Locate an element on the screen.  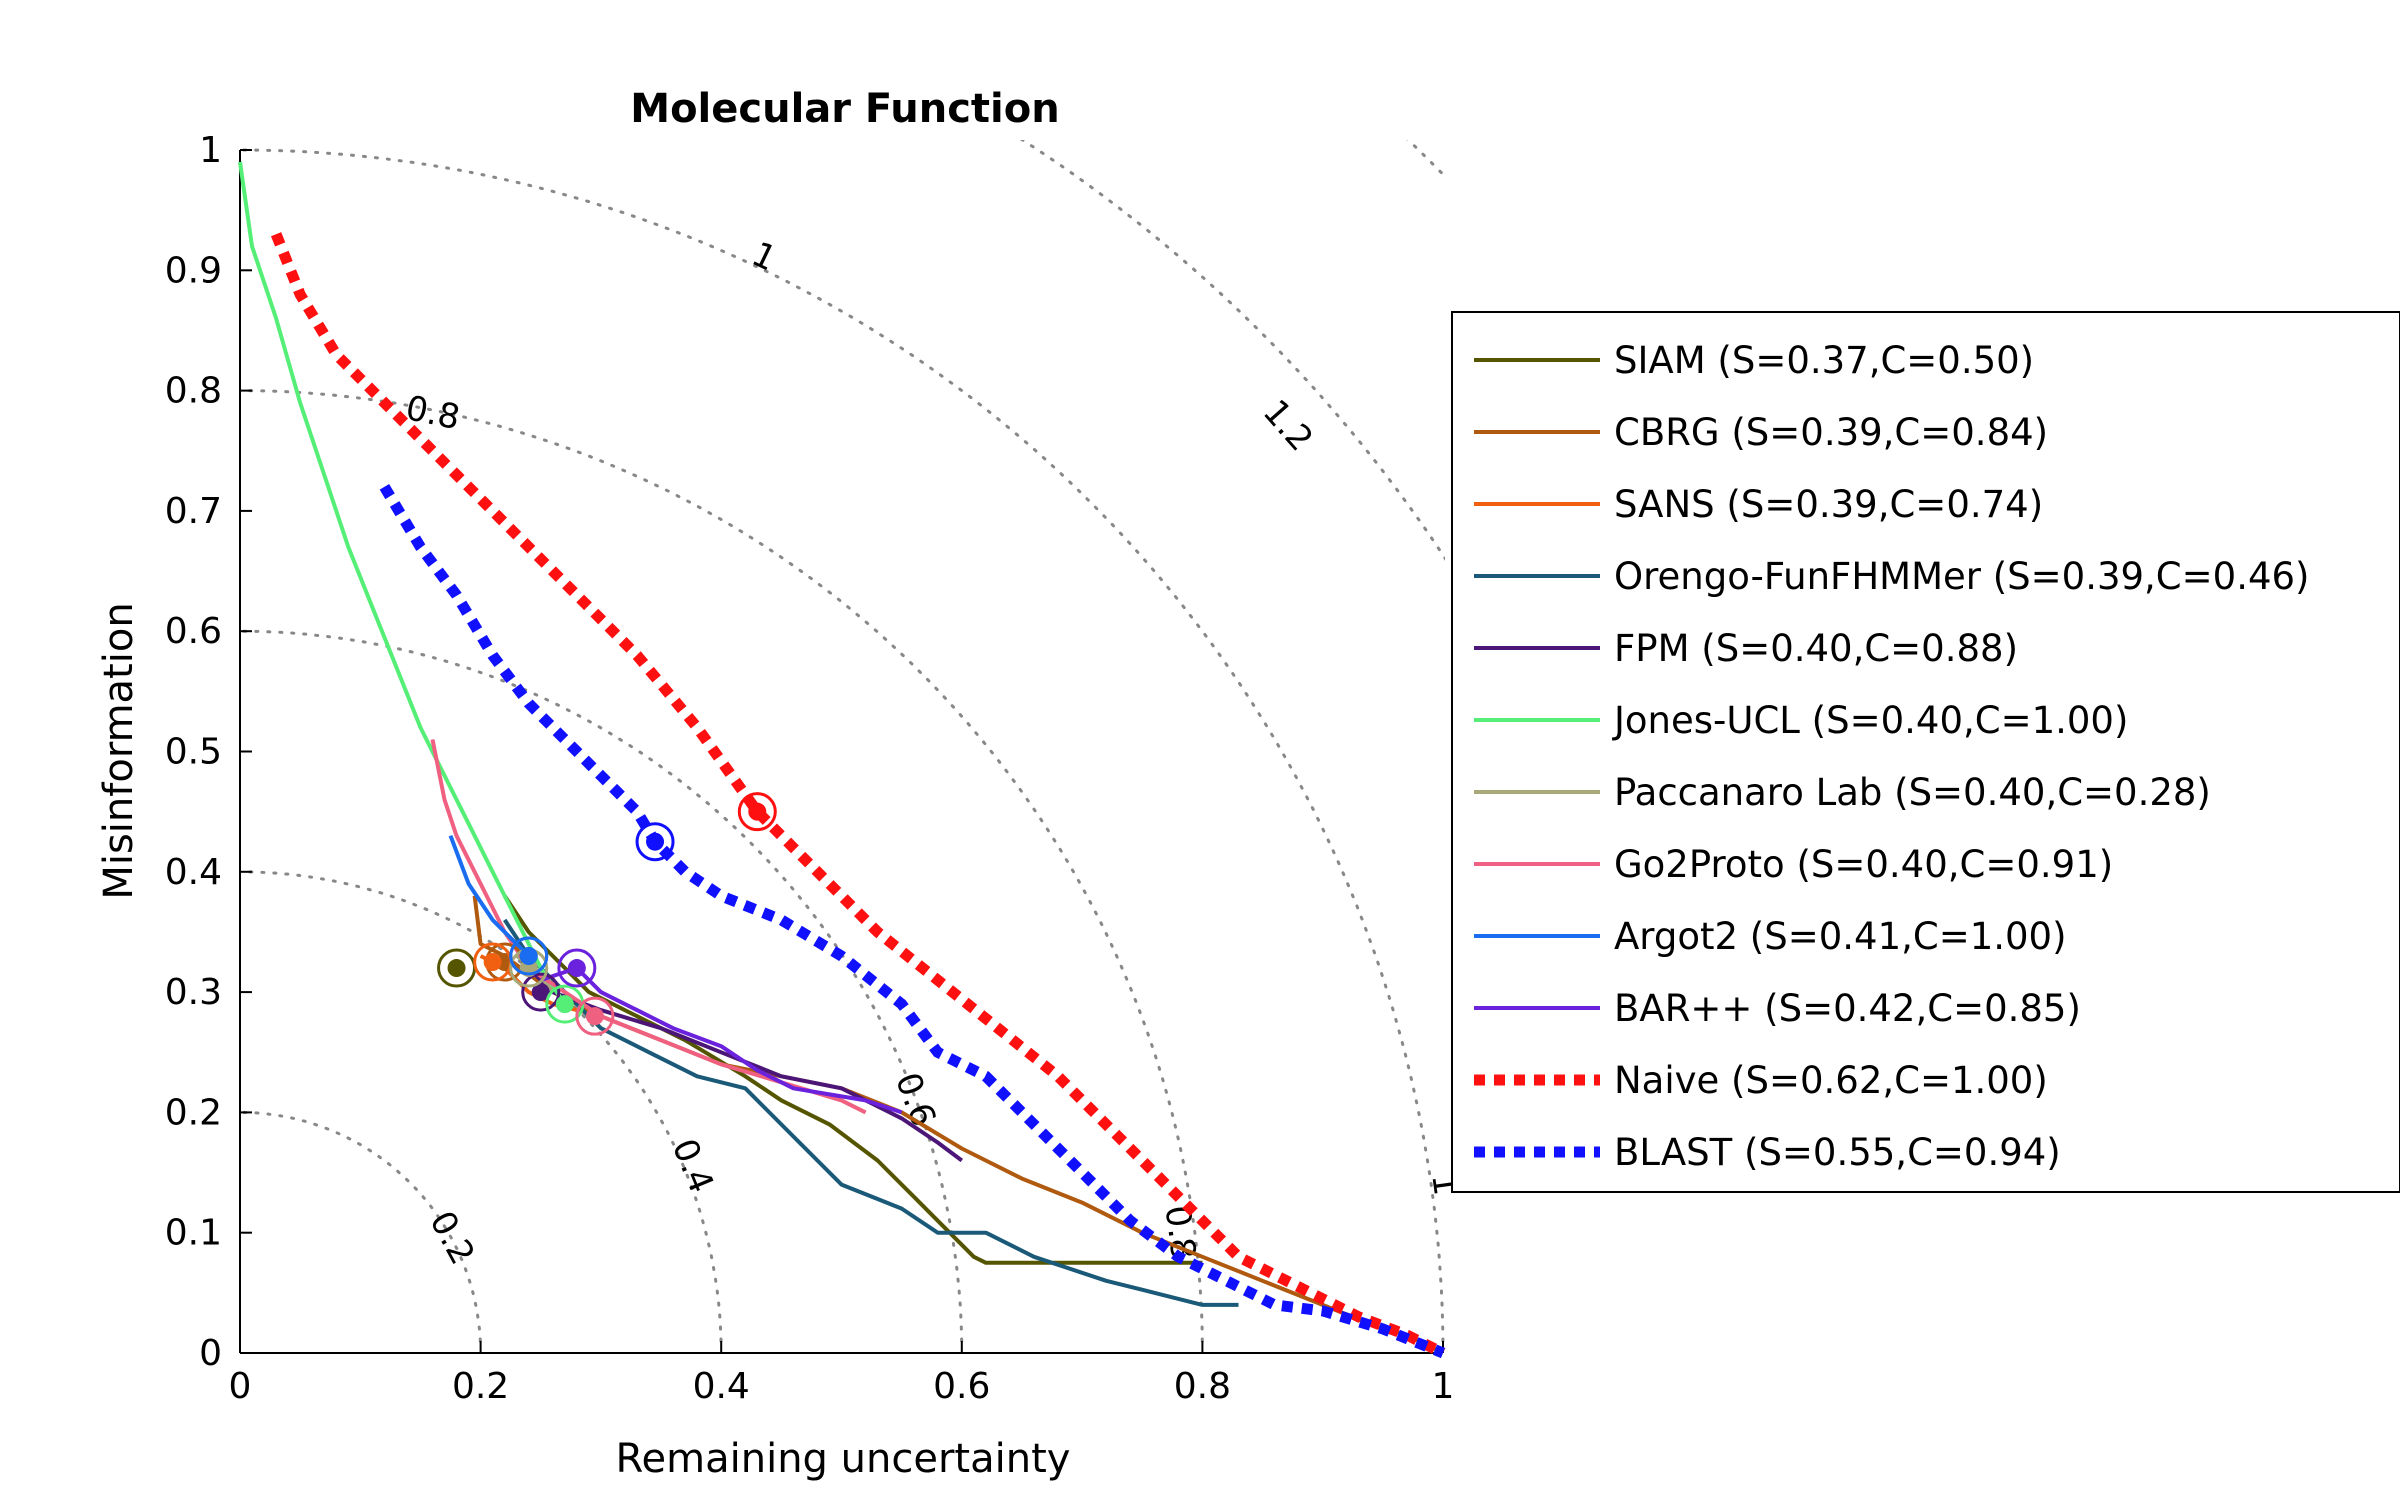
x-tick-label: 0.6 is located at coordinates (961, 1386).